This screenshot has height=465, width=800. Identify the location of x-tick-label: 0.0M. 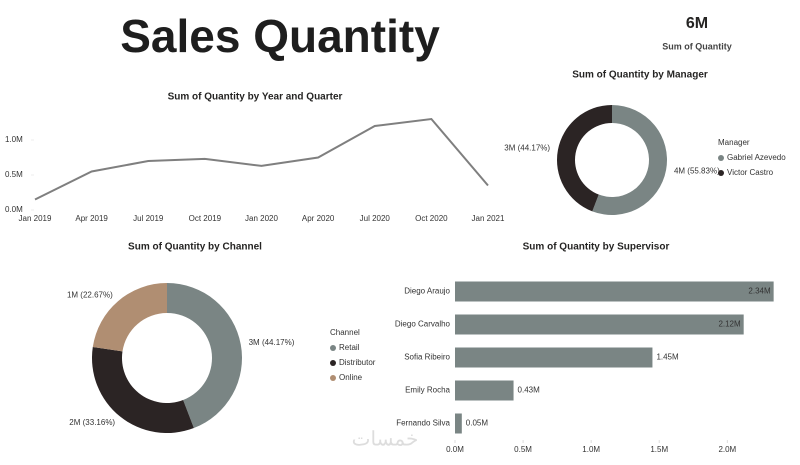
(455, 449).